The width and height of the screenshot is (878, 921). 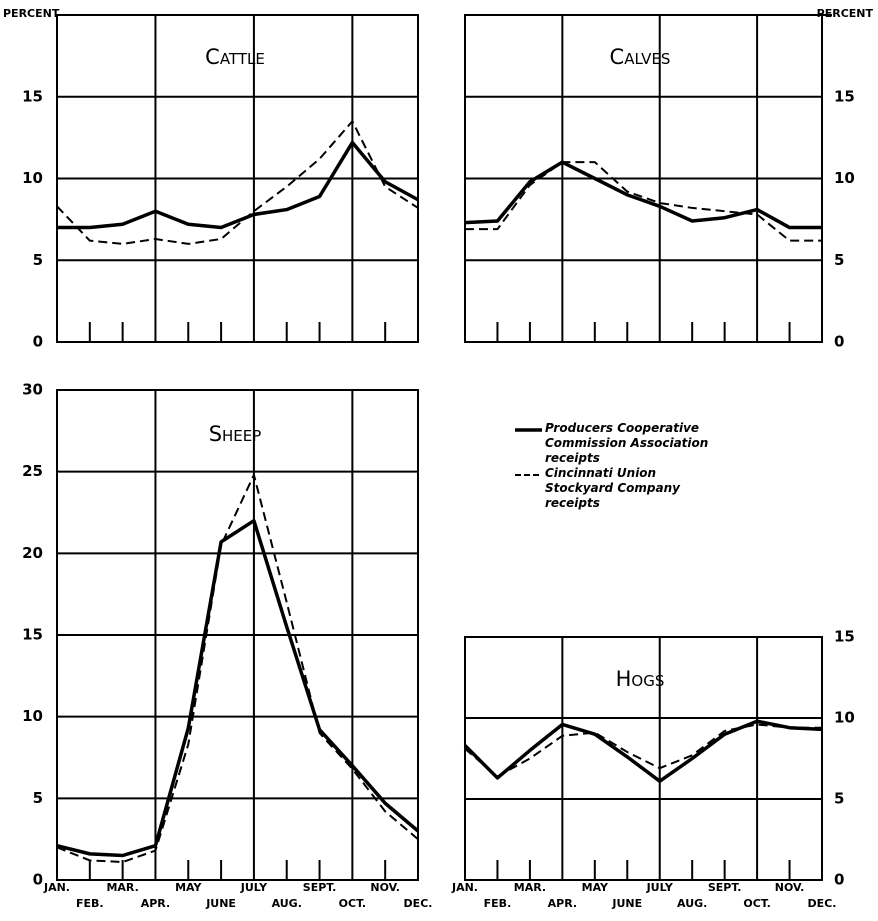 What do you see at coordinates (640, 57) in the screenshot?
I see `chart-title: Calves` at bounding box center [640, 57].